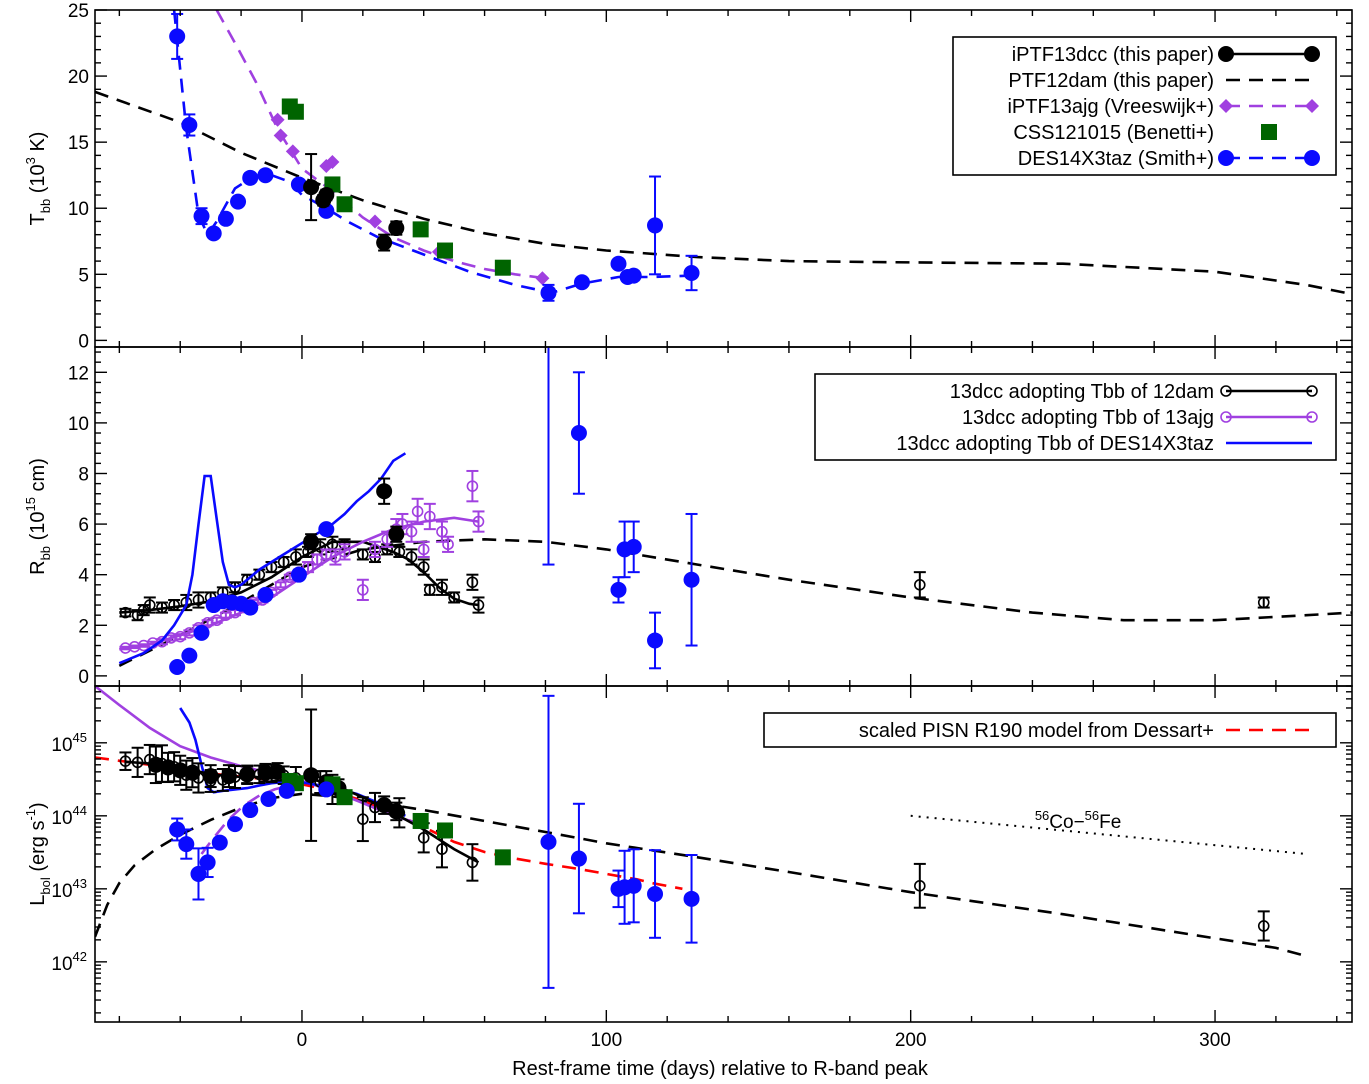  Describe the element at coordinates (83, 474) in the screenshot. I see `y-tick-label: 8` at that location.